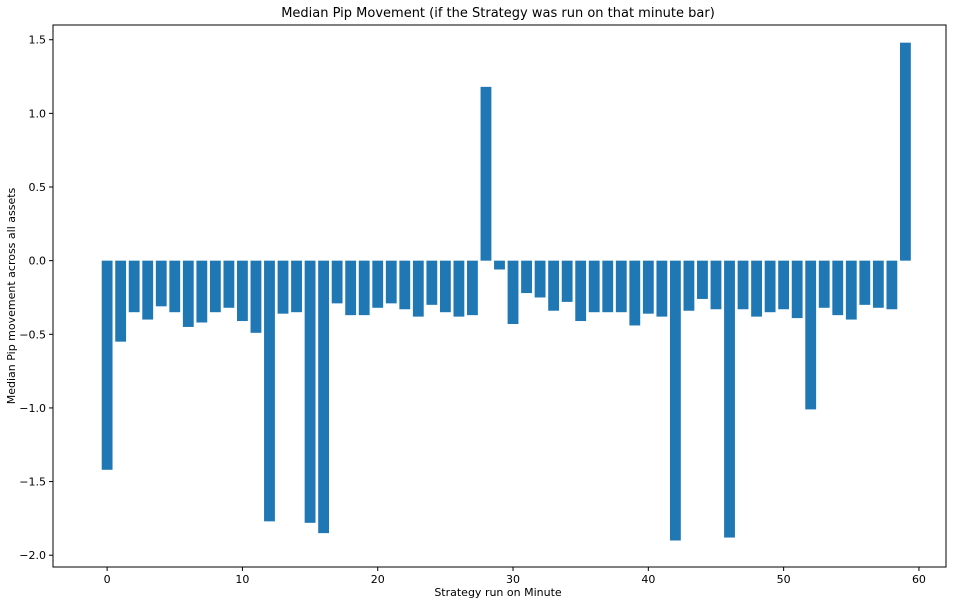 Image resolution: width=956 pixels, height=604 pixels. I want to click on x-tick-label: 50, so click(784, 579).